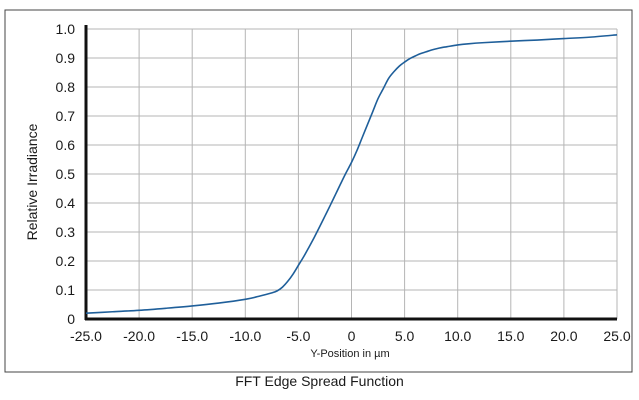  What do you see at coordinates (405, 336) in the screenshot?
I see `x-tick-label: 5.0` at bounding box center [405, 336].